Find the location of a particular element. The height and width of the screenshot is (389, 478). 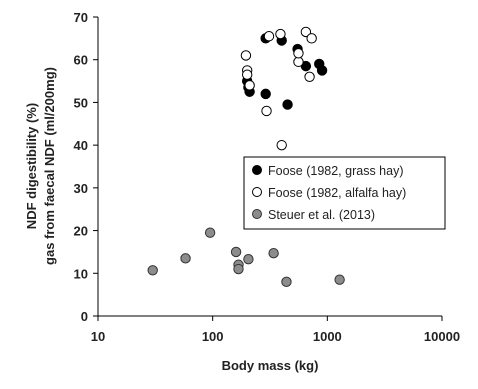

legend-marker-grass-hay is located at coordinates (257, 170).